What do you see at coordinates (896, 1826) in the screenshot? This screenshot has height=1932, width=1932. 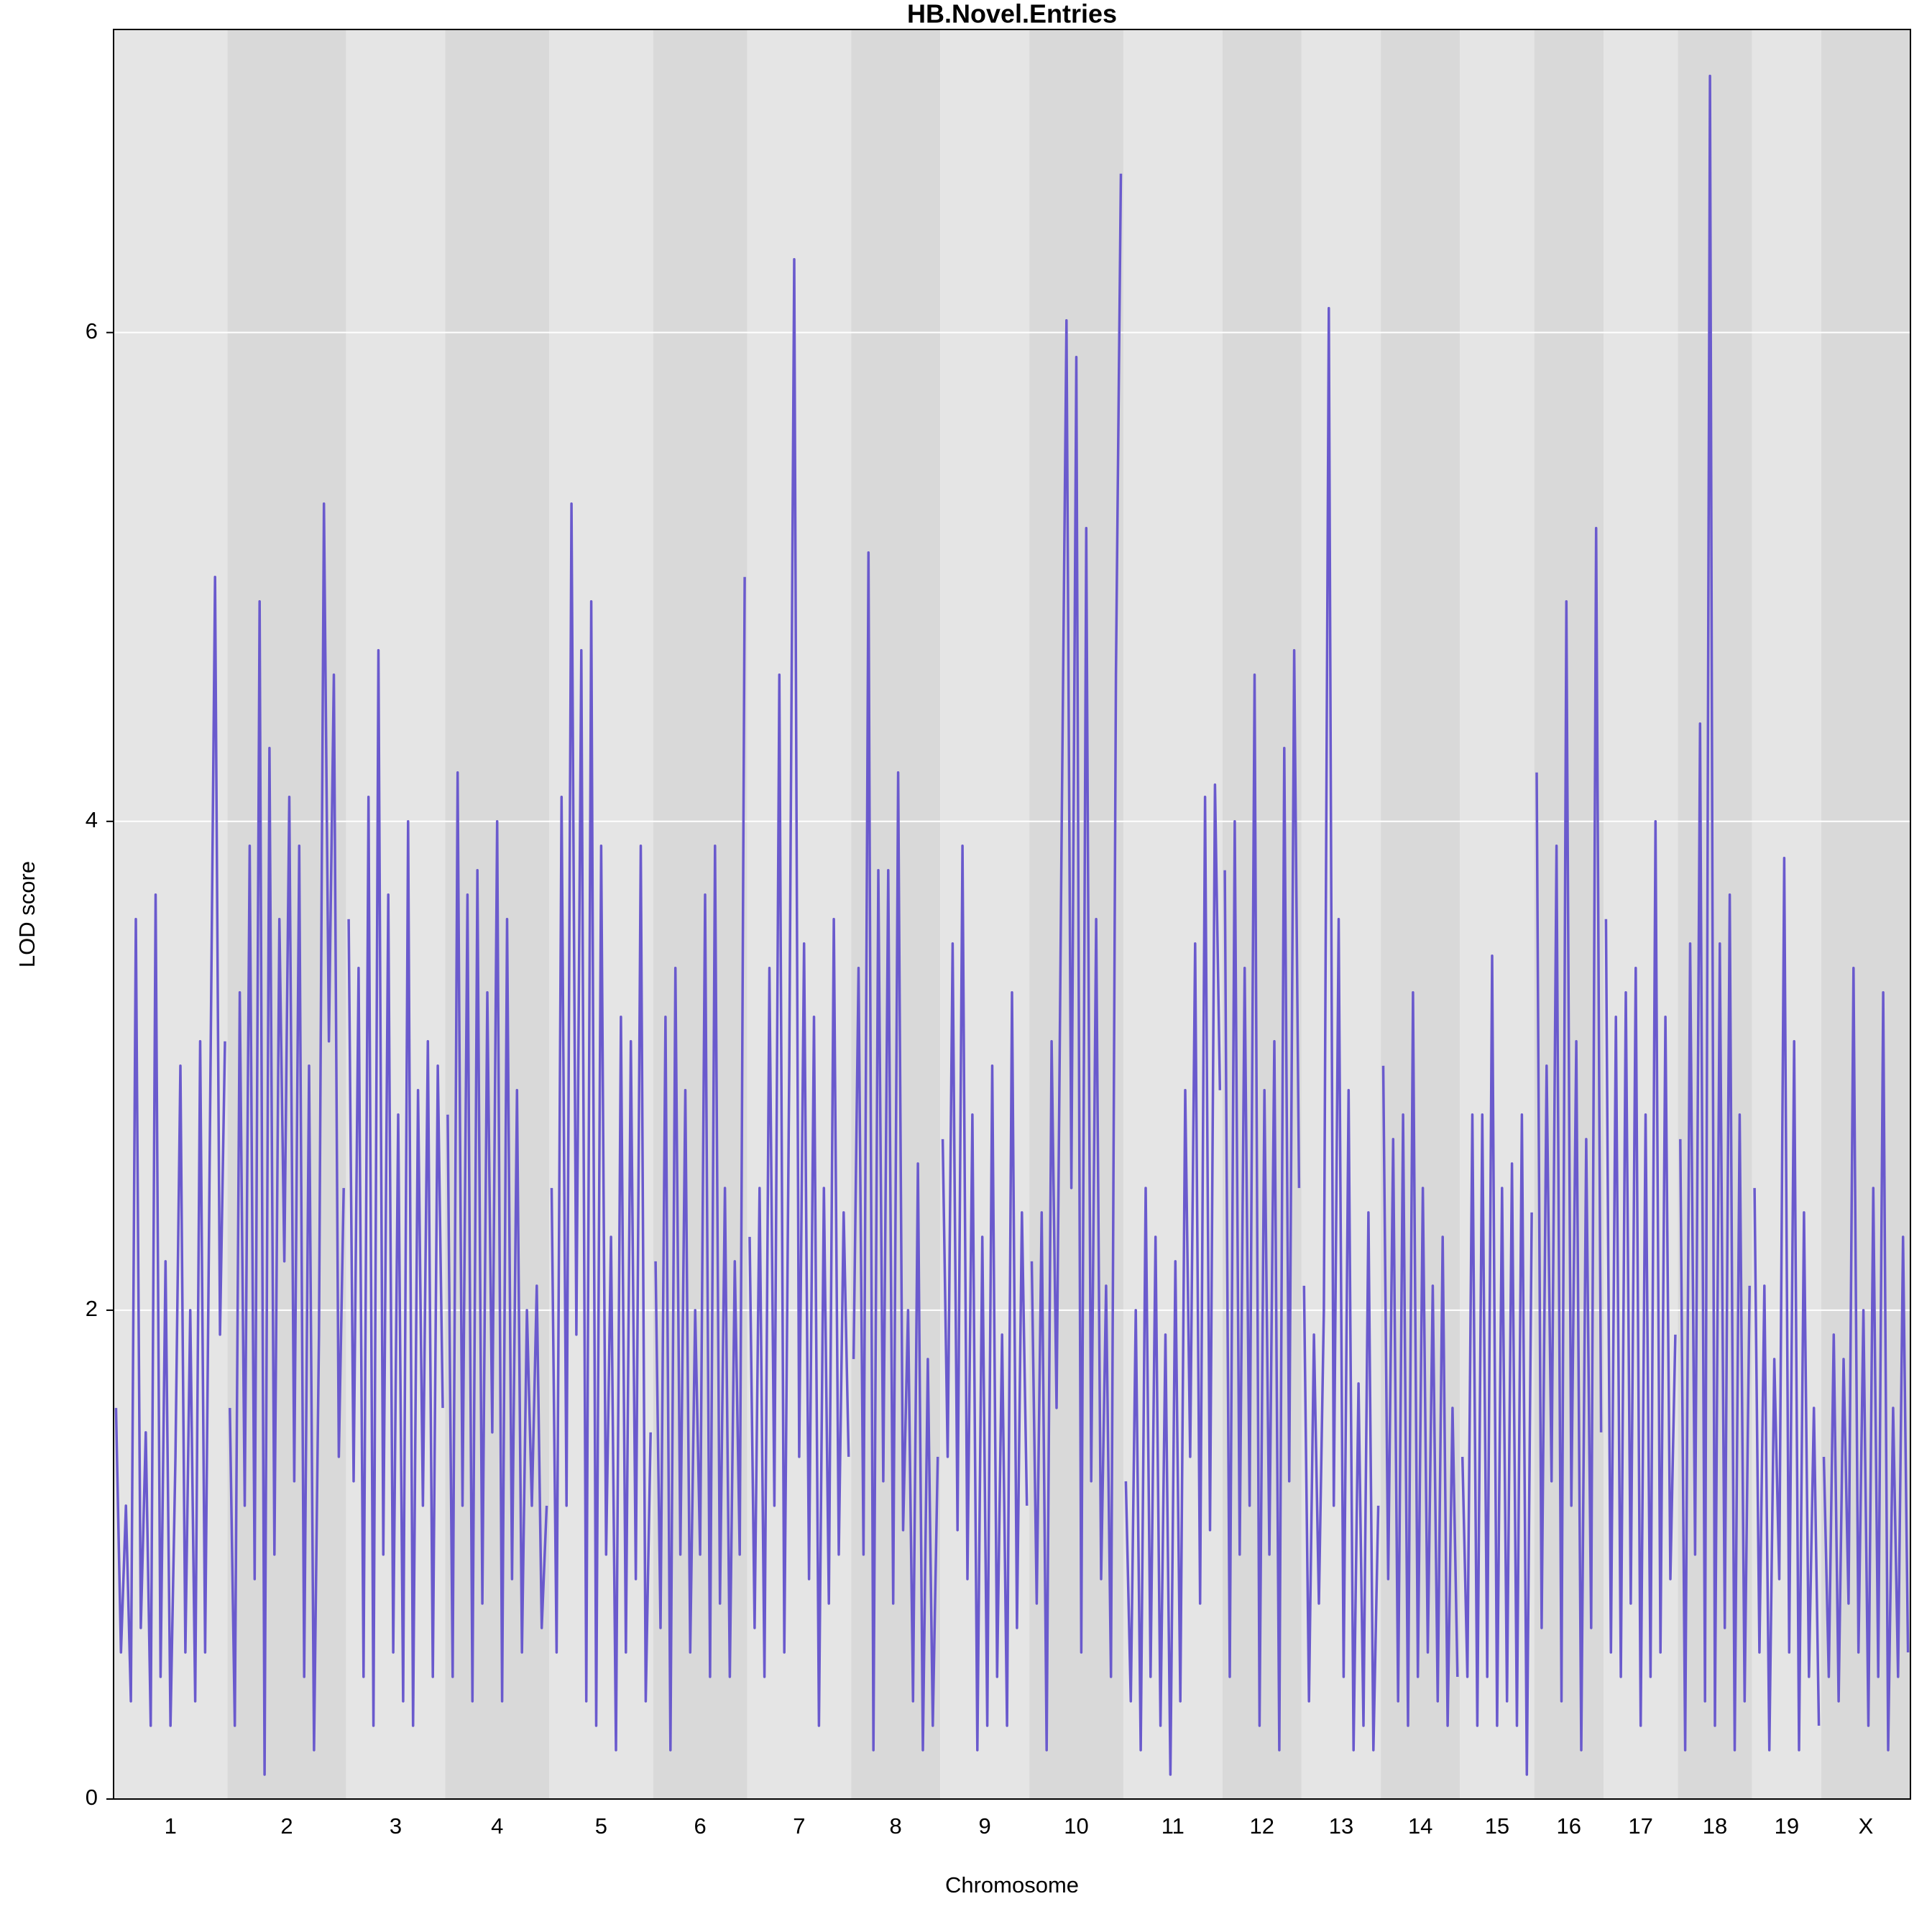 I see `x-tick-label: 8` at bounding box center [896, 1826].